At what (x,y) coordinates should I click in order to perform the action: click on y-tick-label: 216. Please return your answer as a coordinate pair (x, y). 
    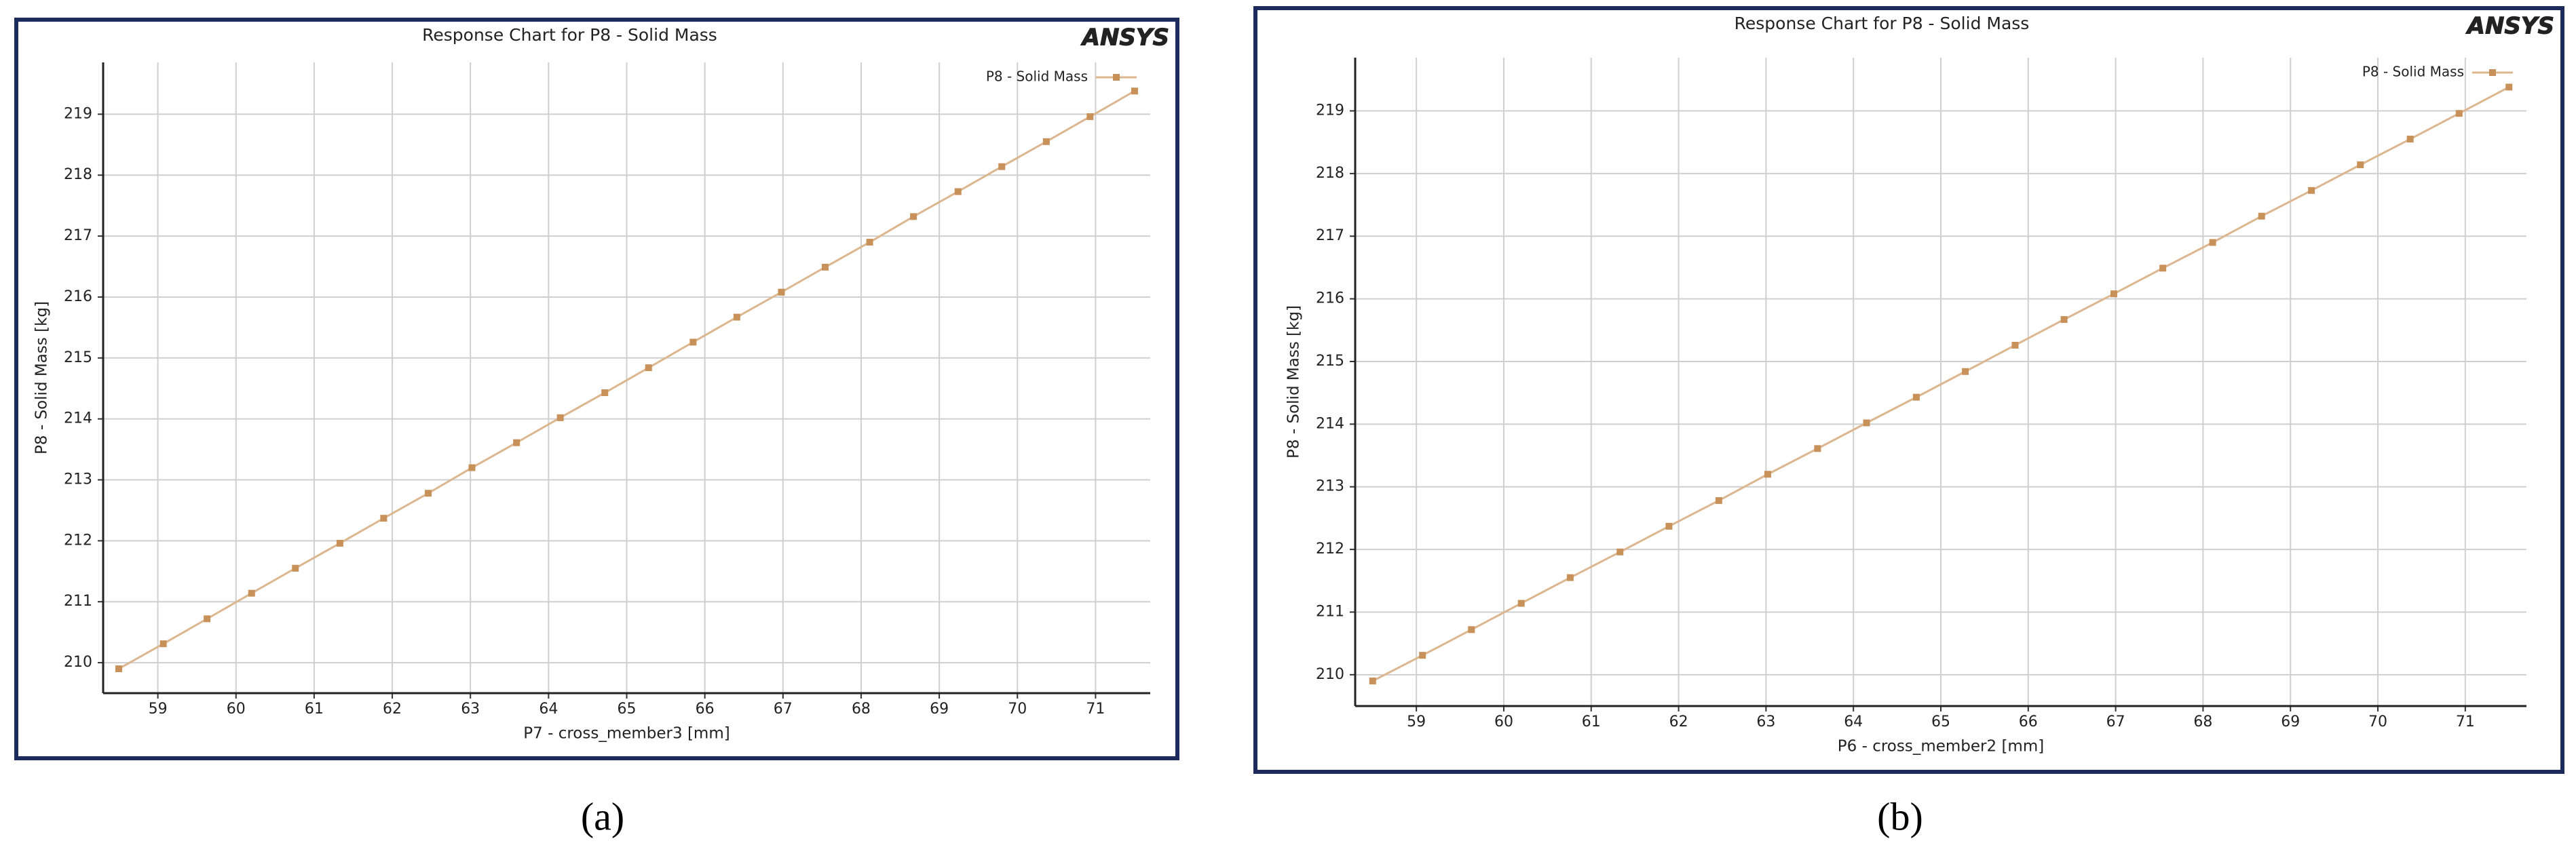
    Looking at the image, I should click on (78, 296).